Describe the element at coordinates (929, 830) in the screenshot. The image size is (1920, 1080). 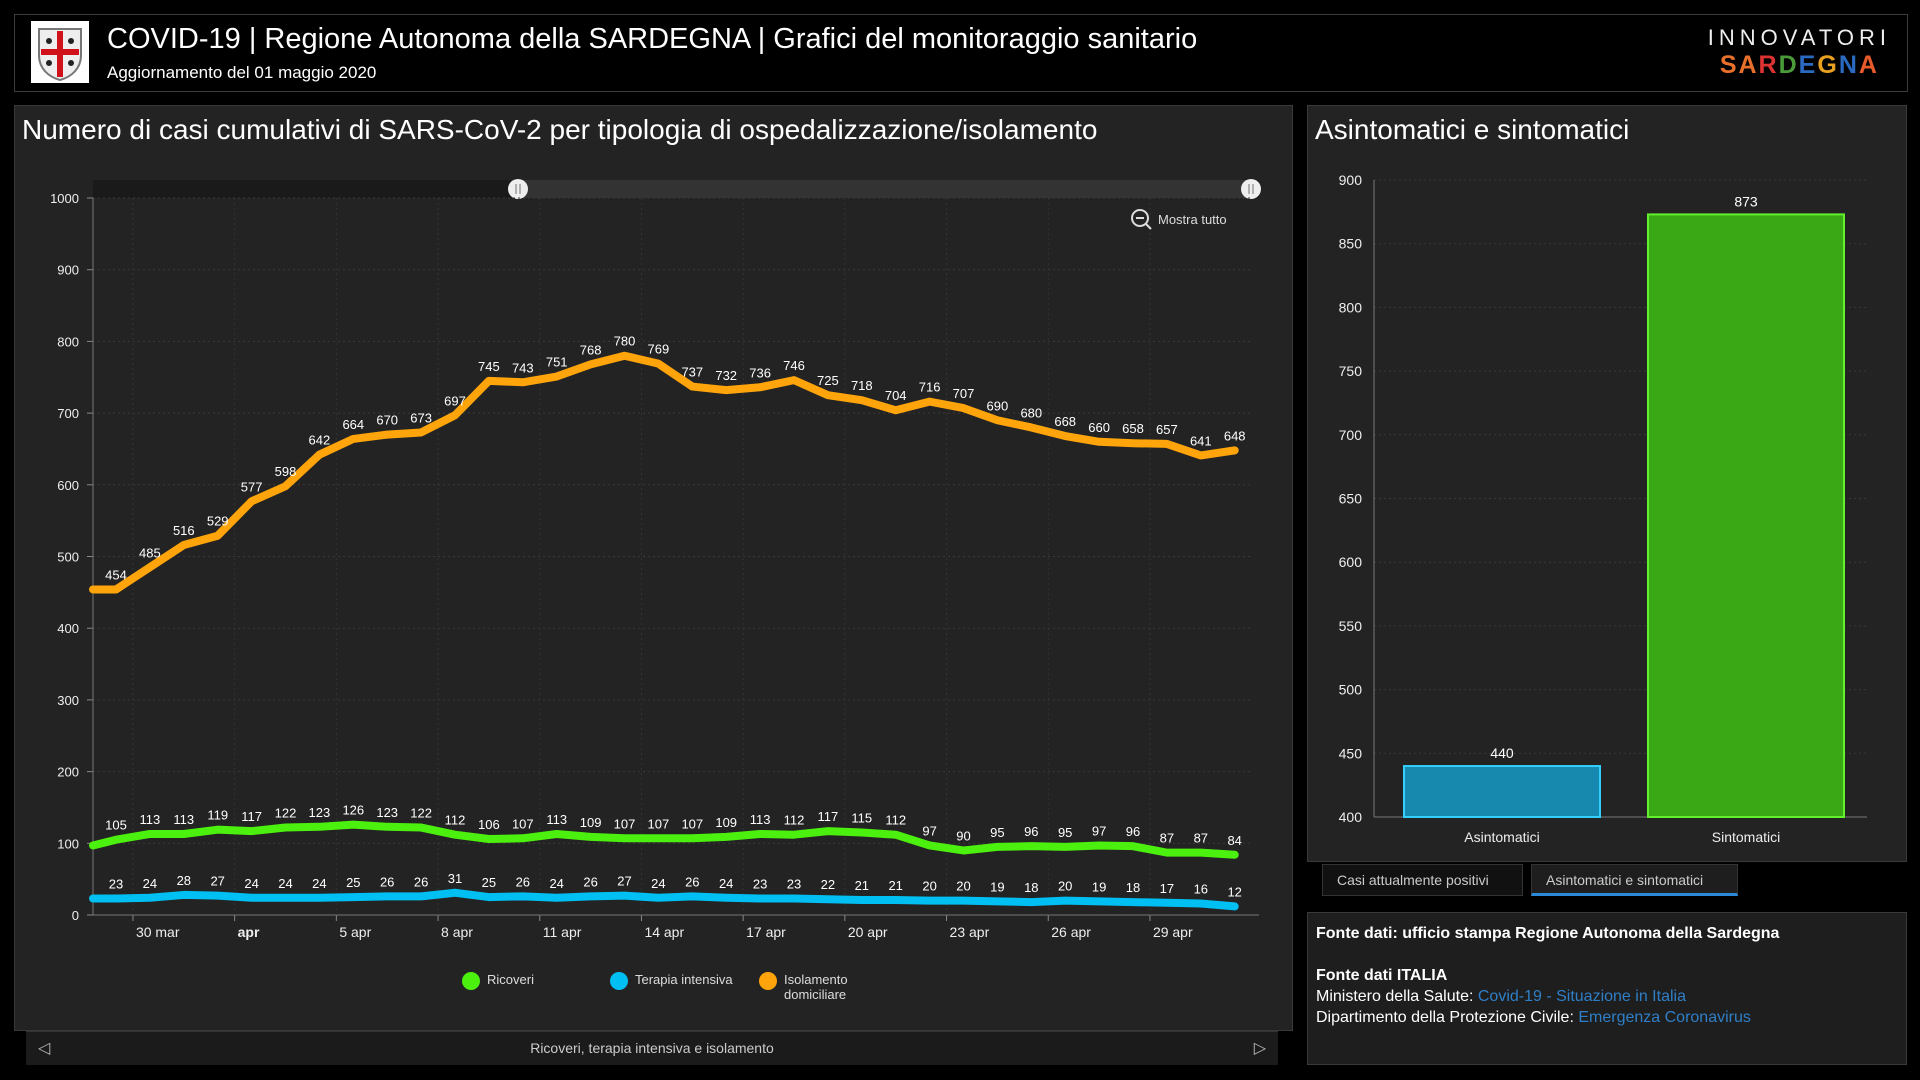
I see `data-label-ricoveri: 97` at that location.